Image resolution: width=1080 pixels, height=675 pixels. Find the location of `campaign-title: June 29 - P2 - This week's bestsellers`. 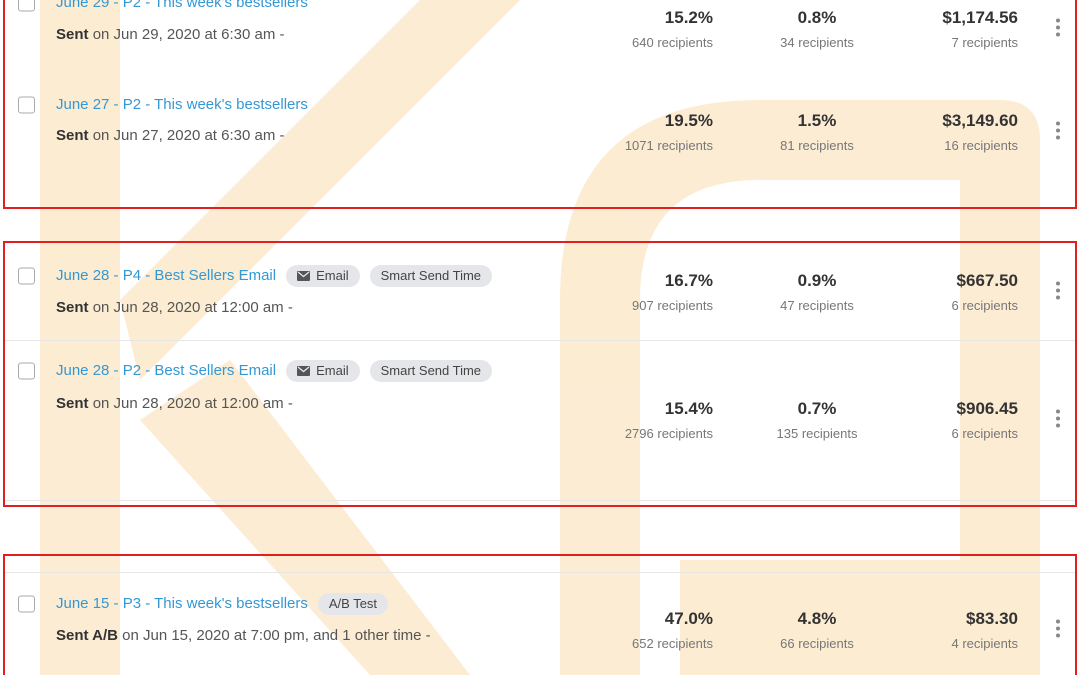

campaign-title: June 29 - P2 - This week's bestsellers is located at coordinates (182, 5).